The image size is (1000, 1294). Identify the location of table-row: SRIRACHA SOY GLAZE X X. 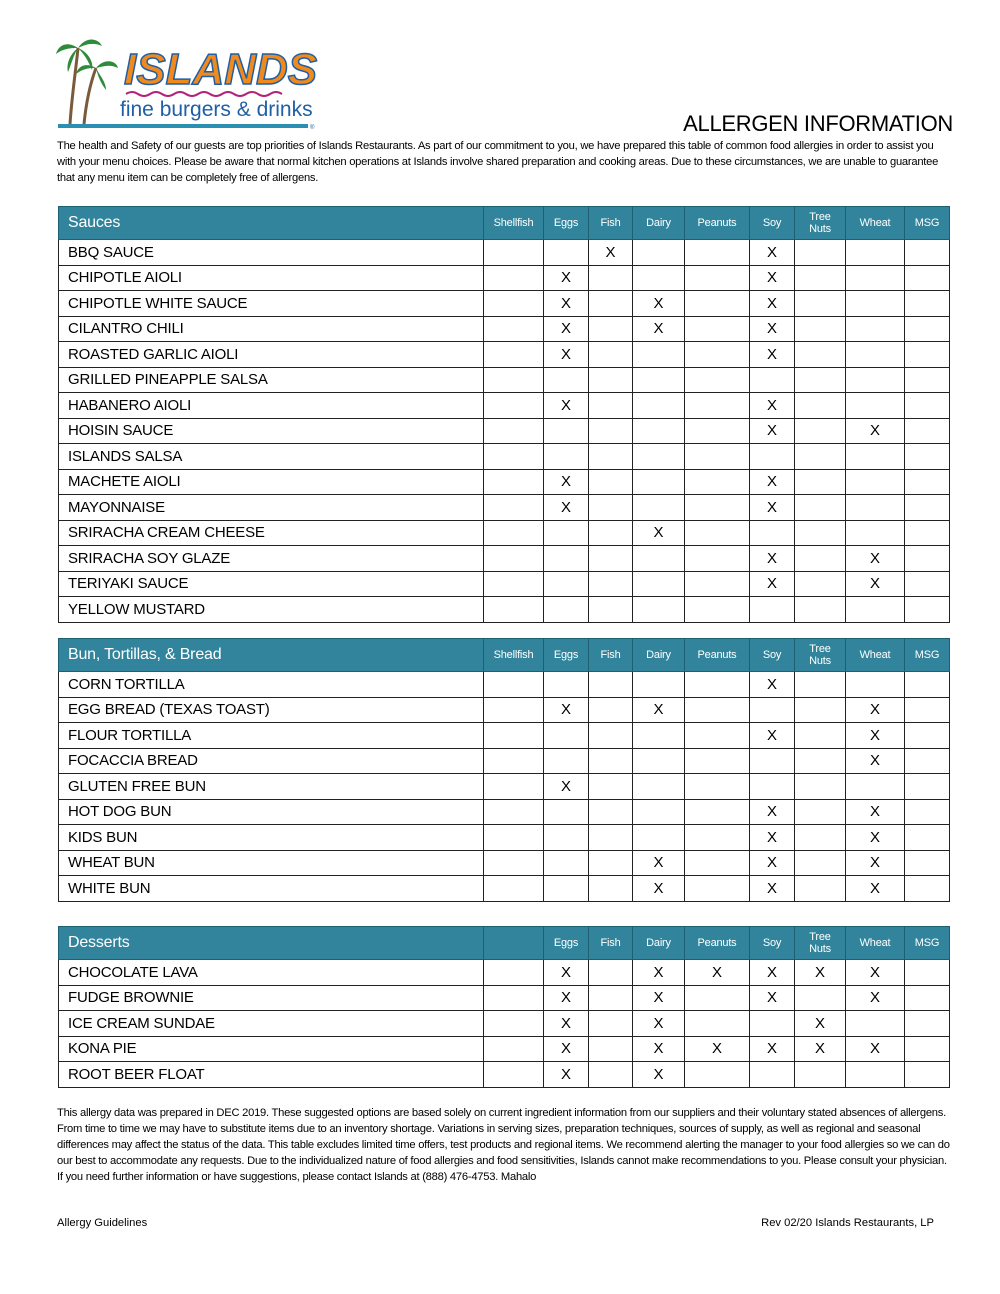
(504, 558).